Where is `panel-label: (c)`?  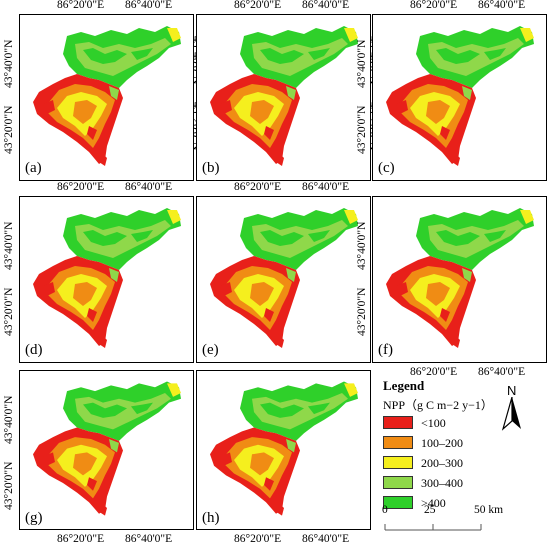 panel-label: (c) is located at coordinates (386, 168).